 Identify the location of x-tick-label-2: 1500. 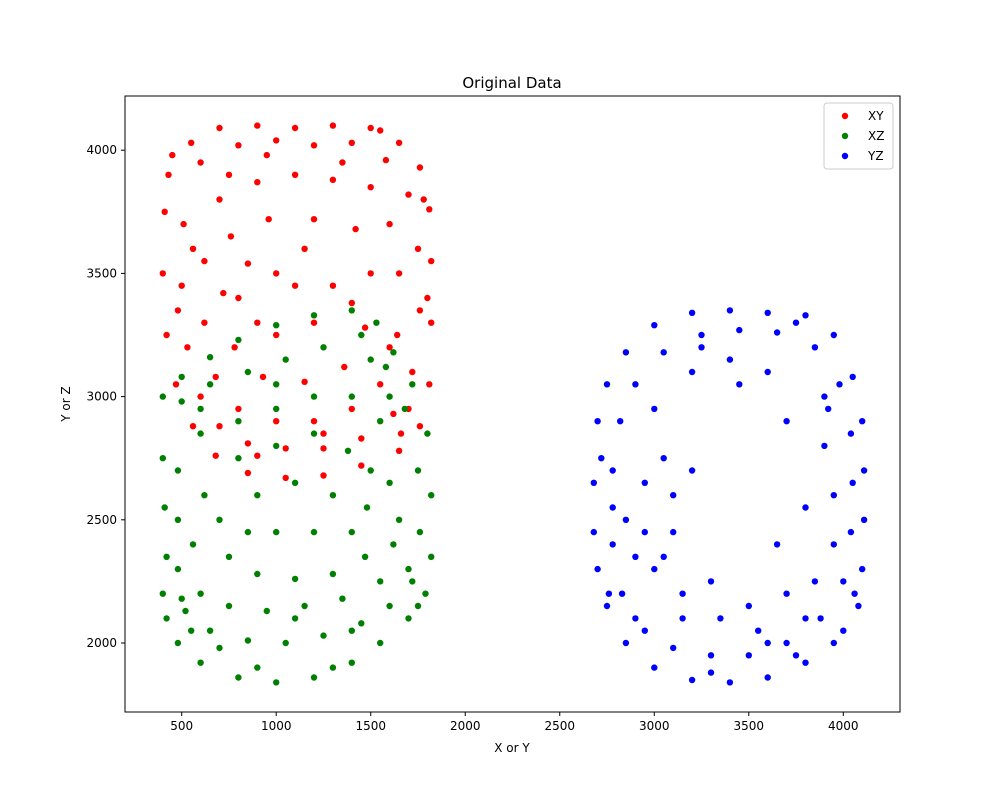
(370, 726).